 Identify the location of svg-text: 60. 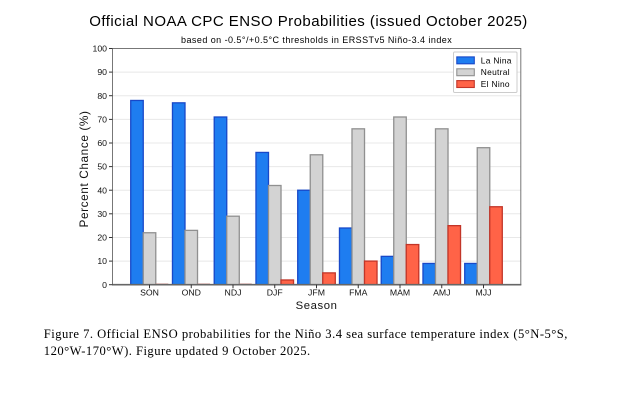
(102, 143).